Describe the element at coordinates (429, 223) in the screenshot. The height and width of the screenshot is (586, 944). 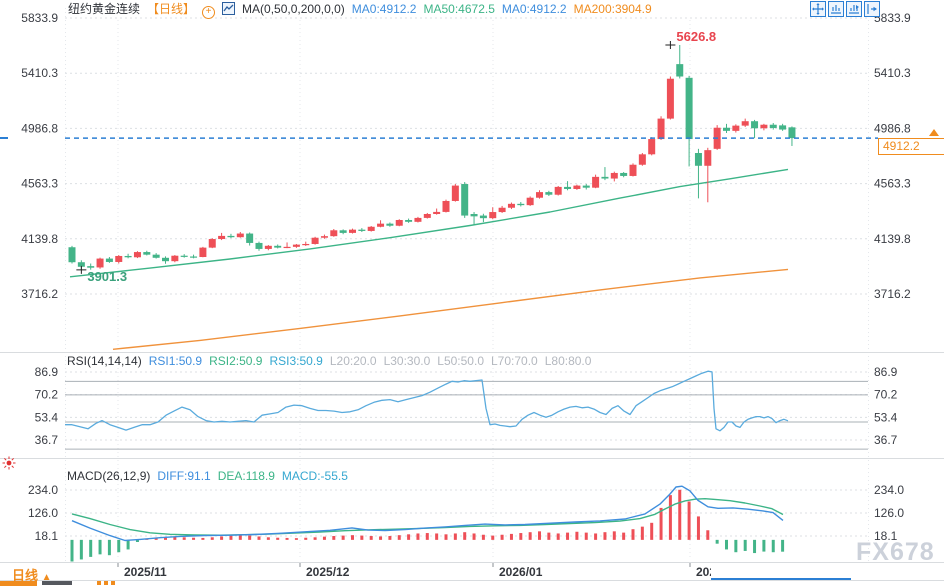
I see `ma50-line` at that location.